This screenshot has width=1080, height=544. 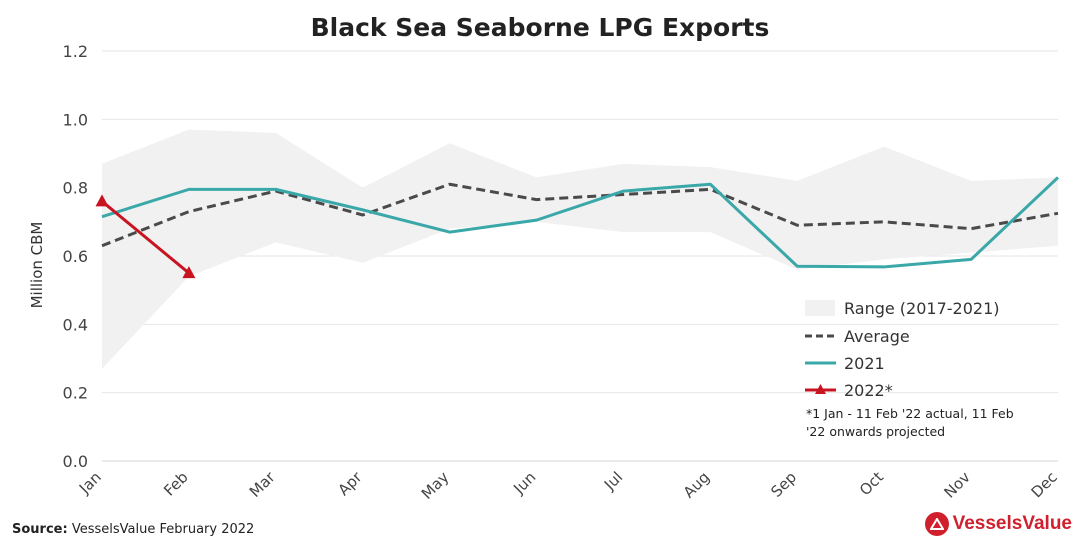 I want to click on y-tick-label: 0.8, so click(x=75, y=188).